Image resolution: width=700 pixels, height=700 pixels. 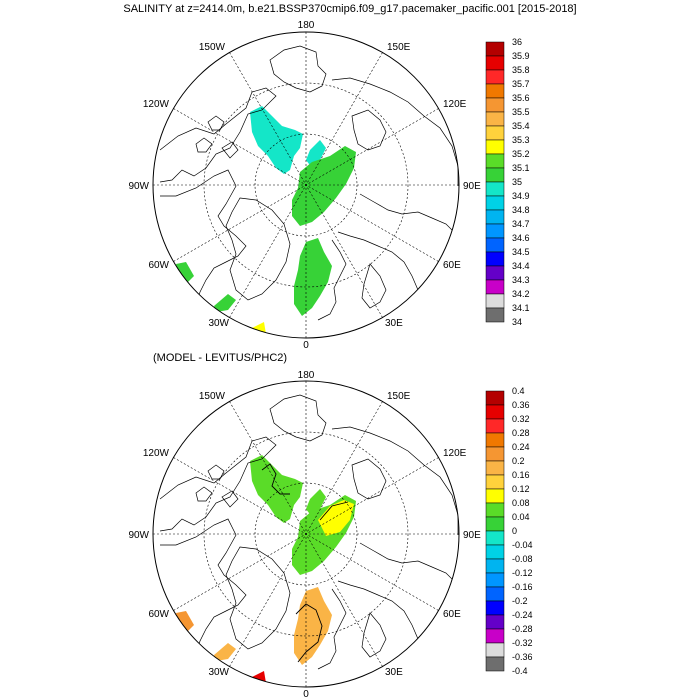 I want to click on colorbar-tick-label: 35.4, so click(x=521, y=126).